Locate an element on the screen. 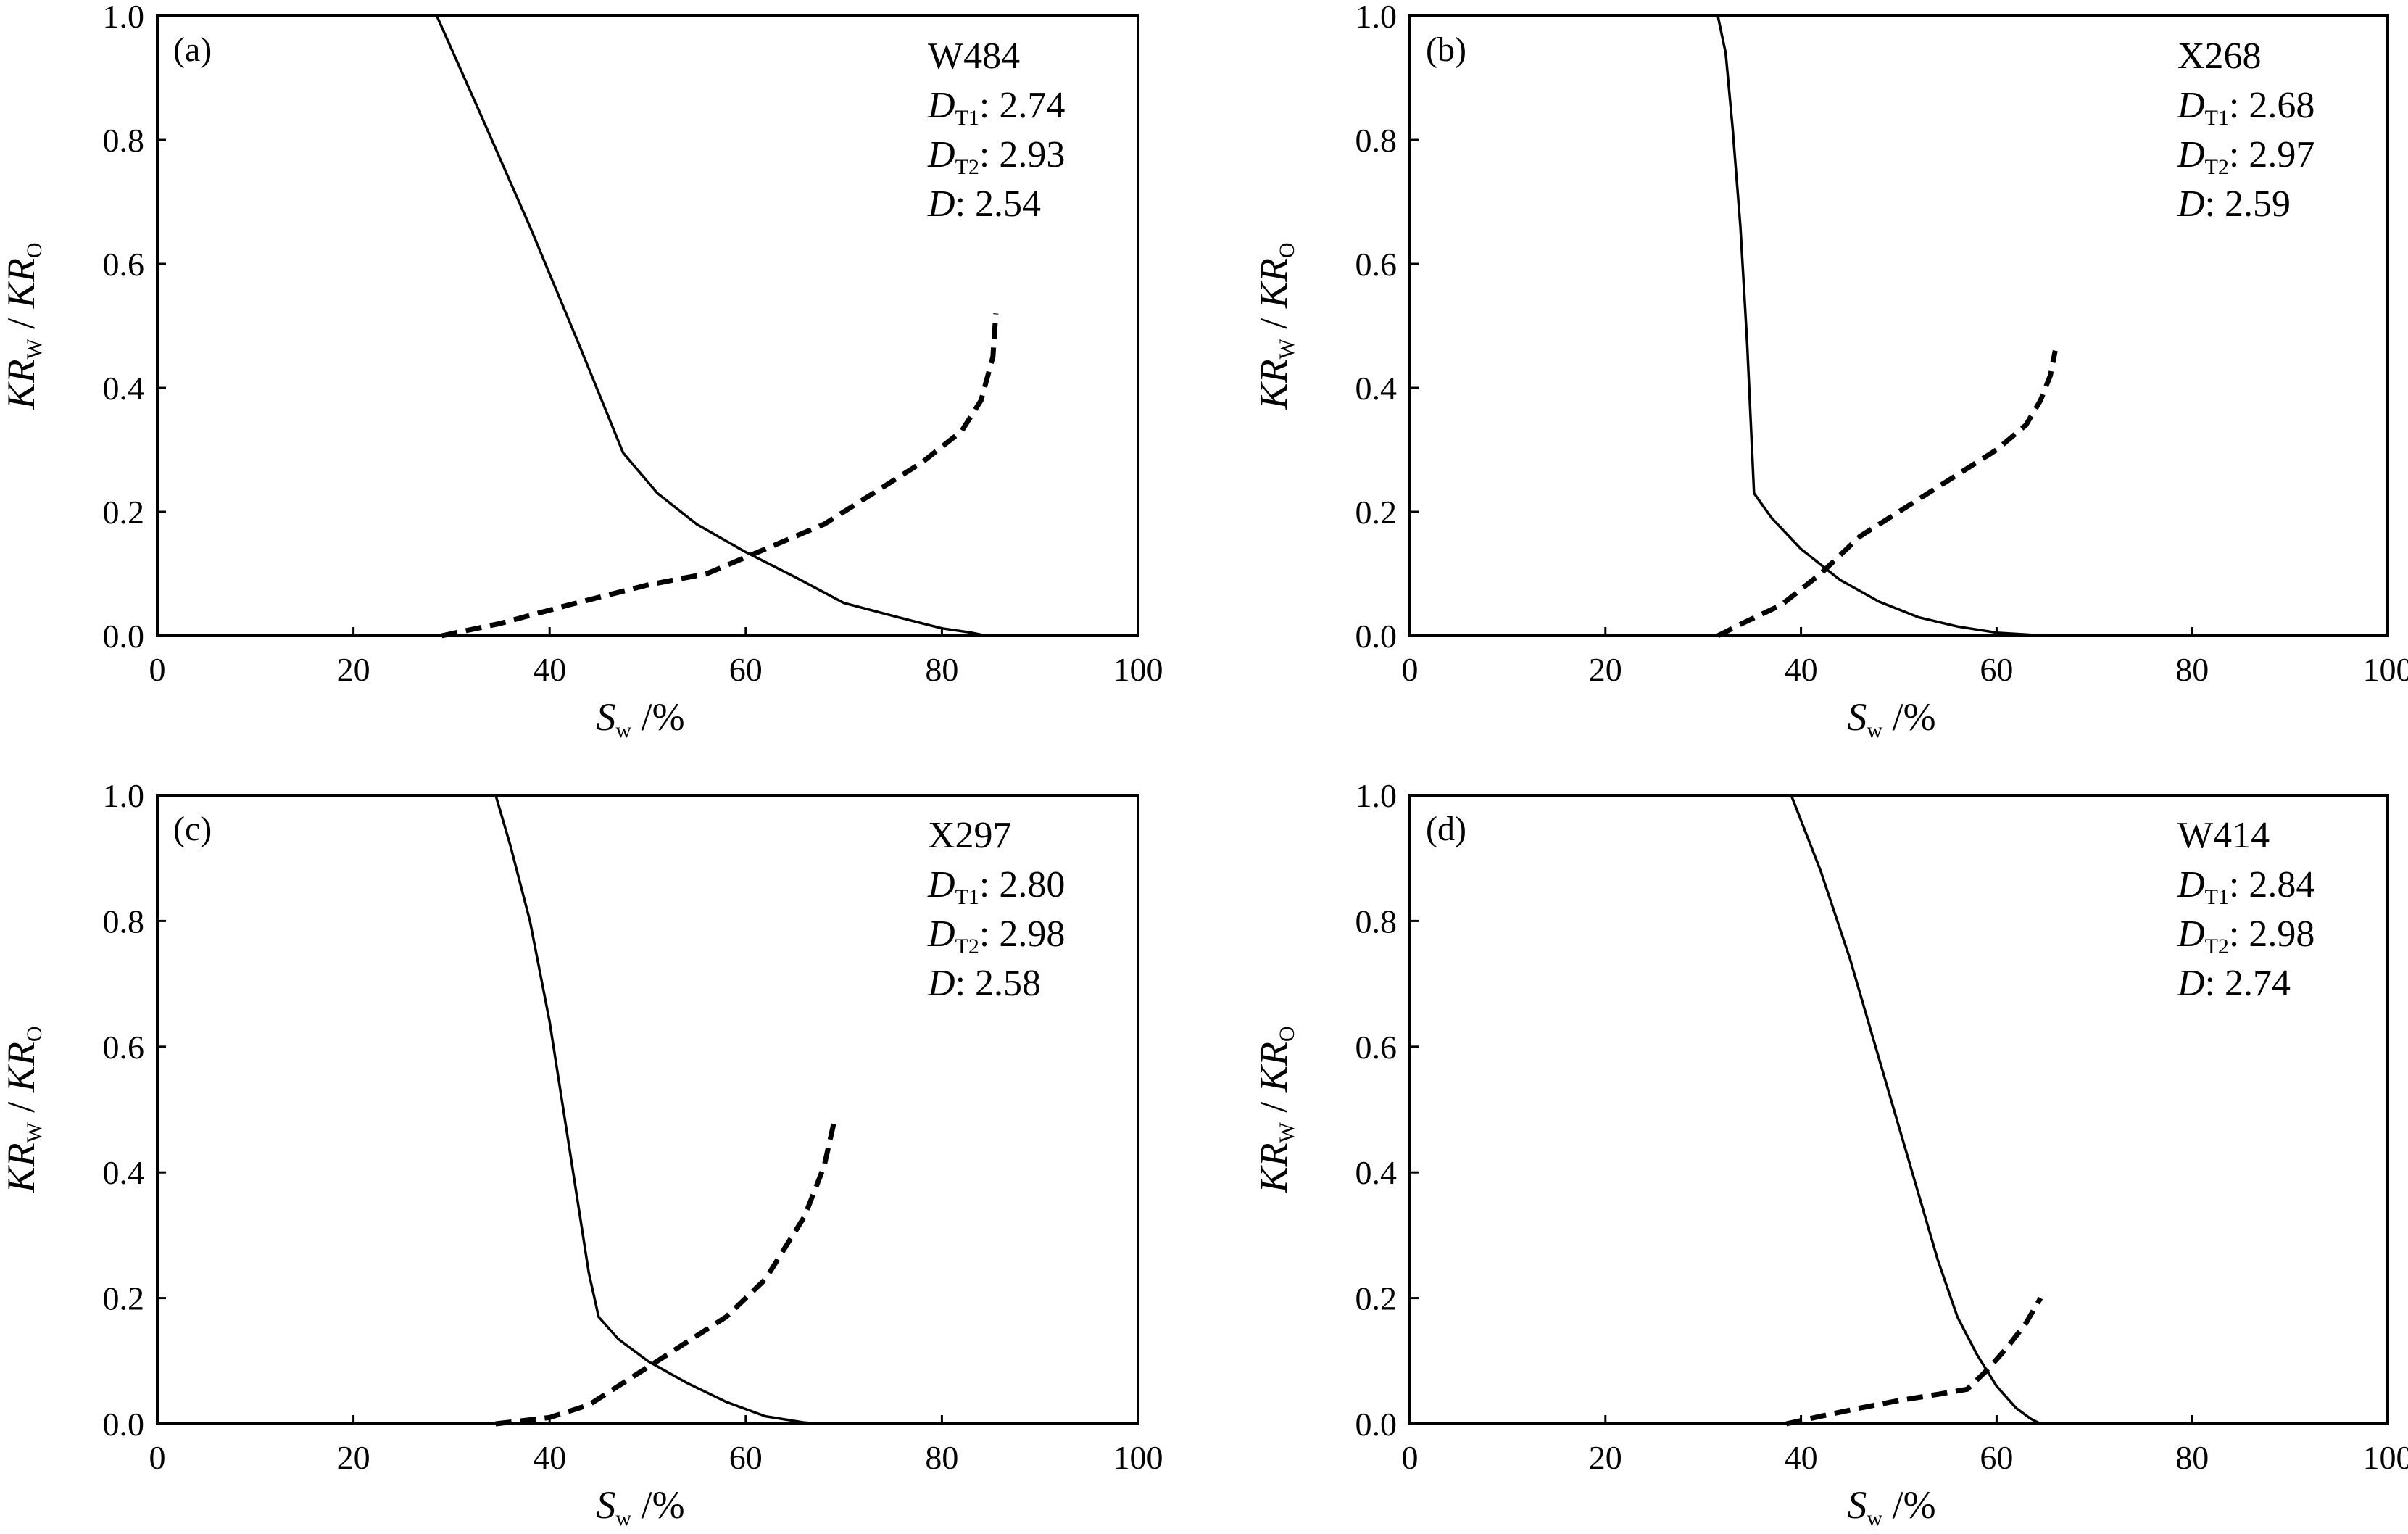  panel-label: (b) is located at coordinates (1446, 49).